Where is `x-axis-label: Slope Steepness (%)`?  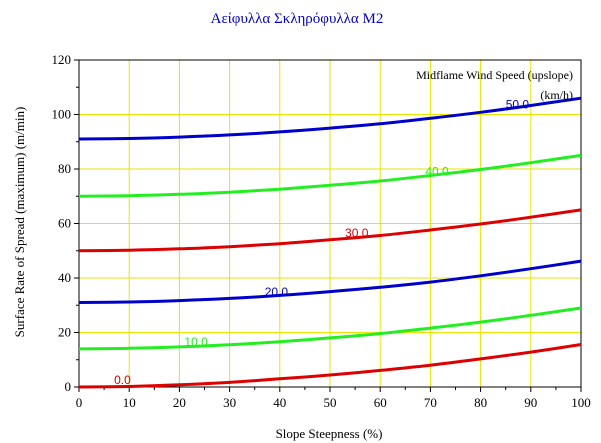
x-axis-label: Slope Steepness (%) is located at coordinates (329, 433).